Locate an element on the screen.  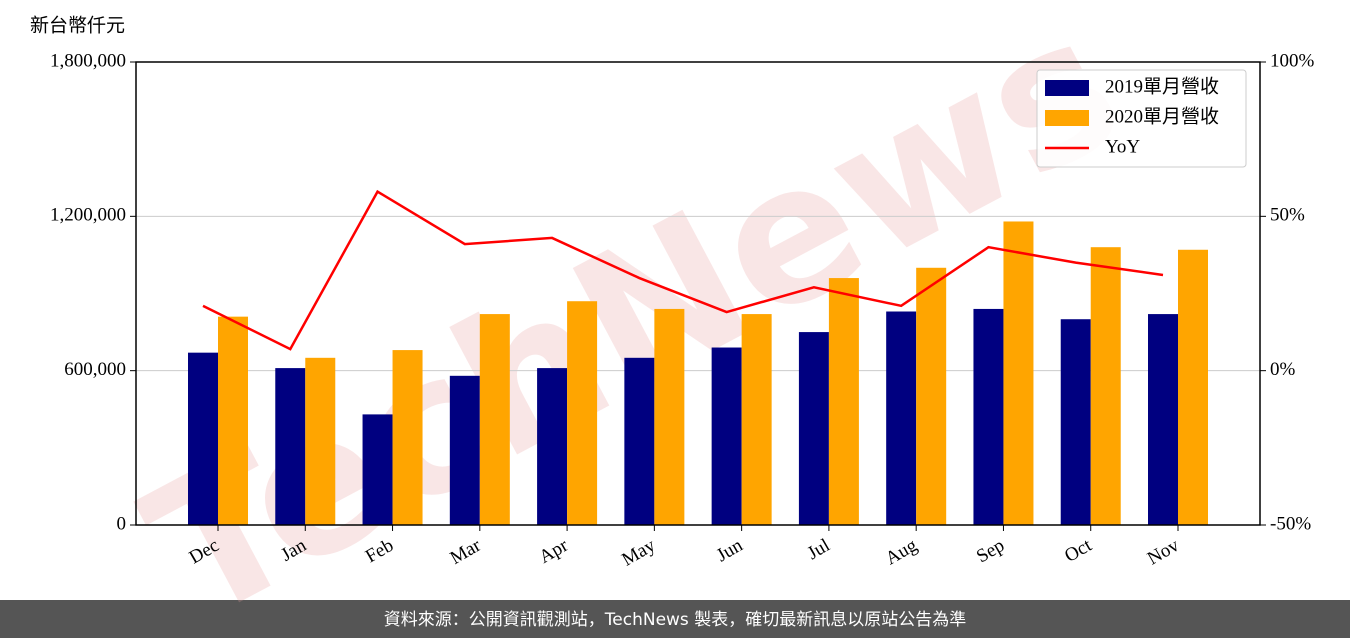
legend: 2019單月營收 2020單月營收 YoY is located at coordinates (1141, 118).